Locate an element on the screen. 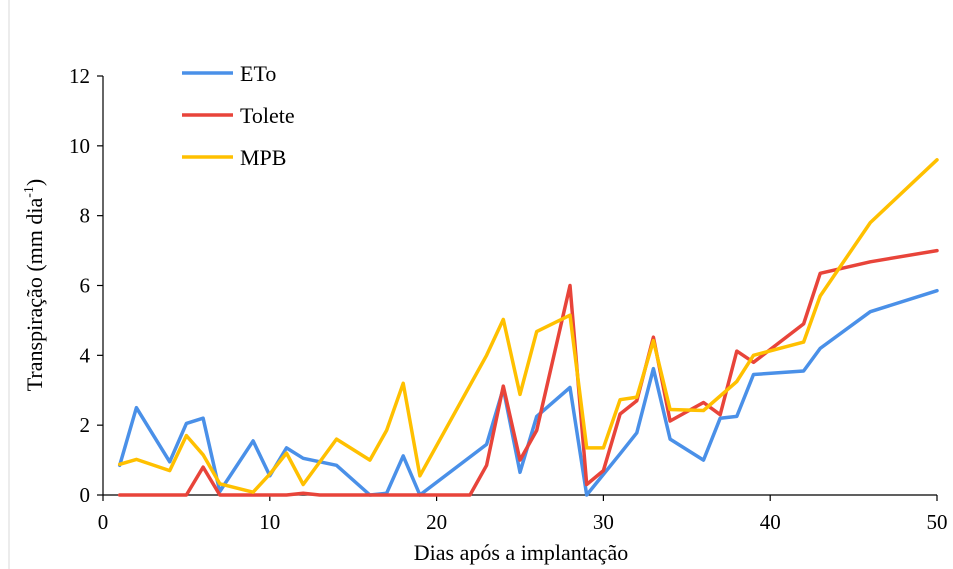  y-tick-label: 4 is located at coordinates (85, 355).